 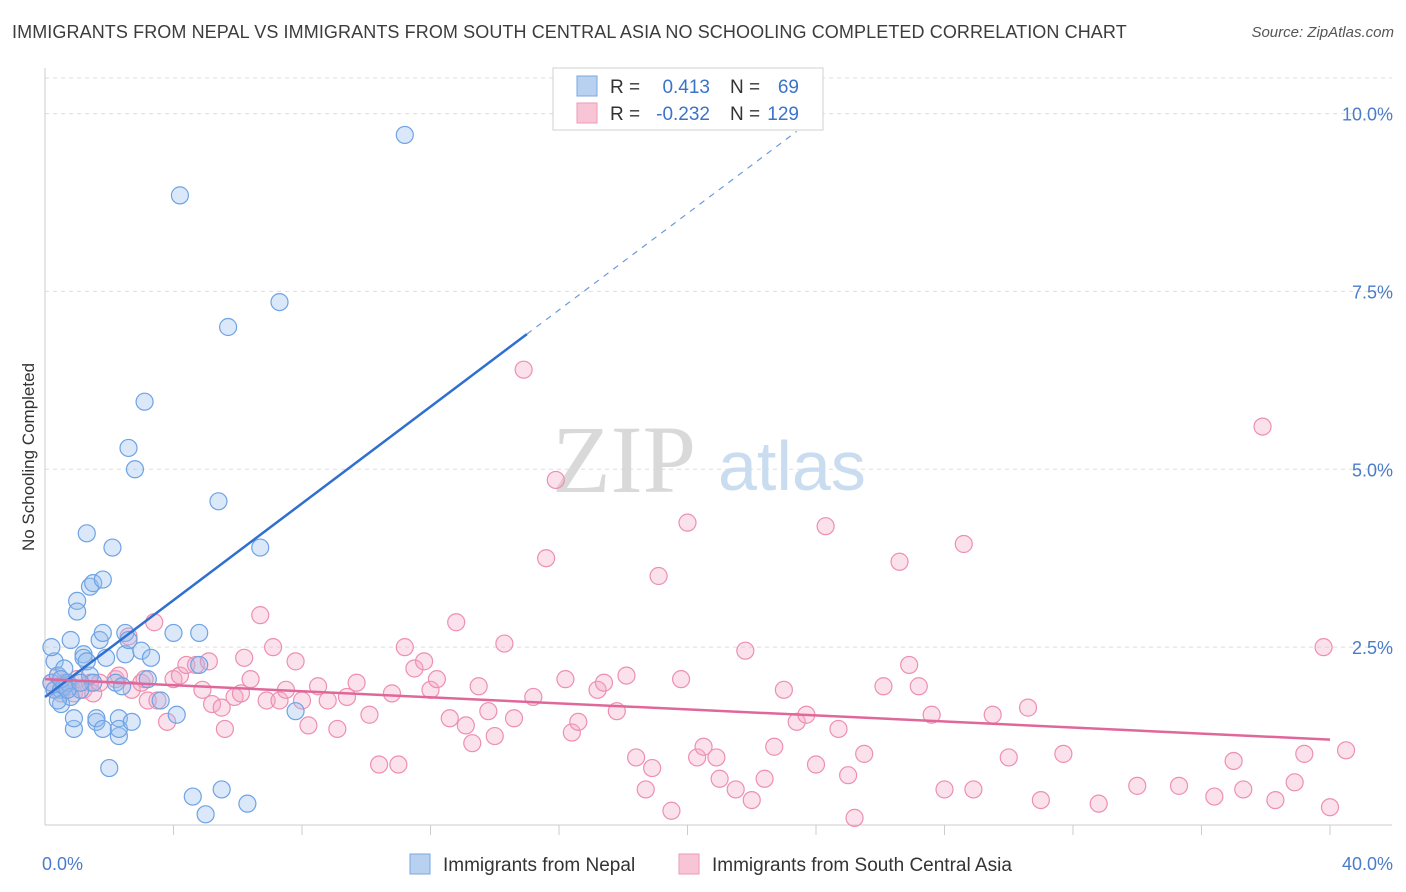 I want to click on nepal-trend-extension, so click(x=662, y=232).